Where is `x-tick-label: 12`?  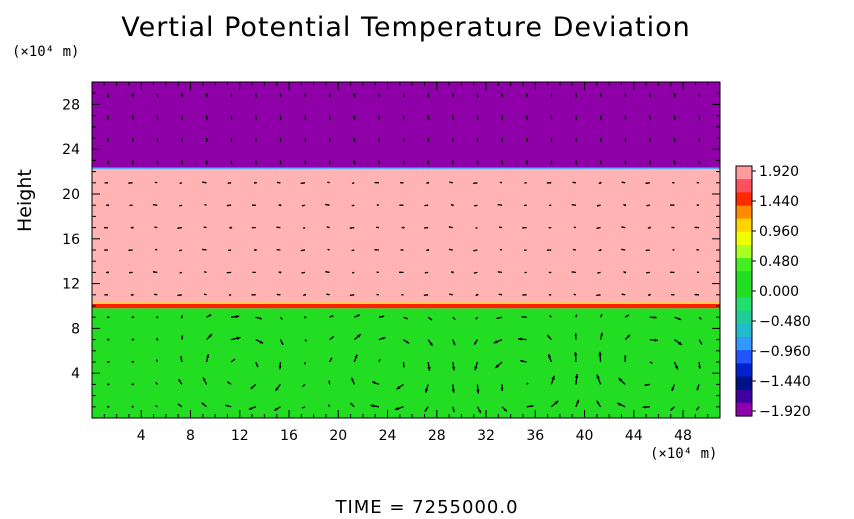 x-tick-label: 12 is located at coordinates (240, 436).